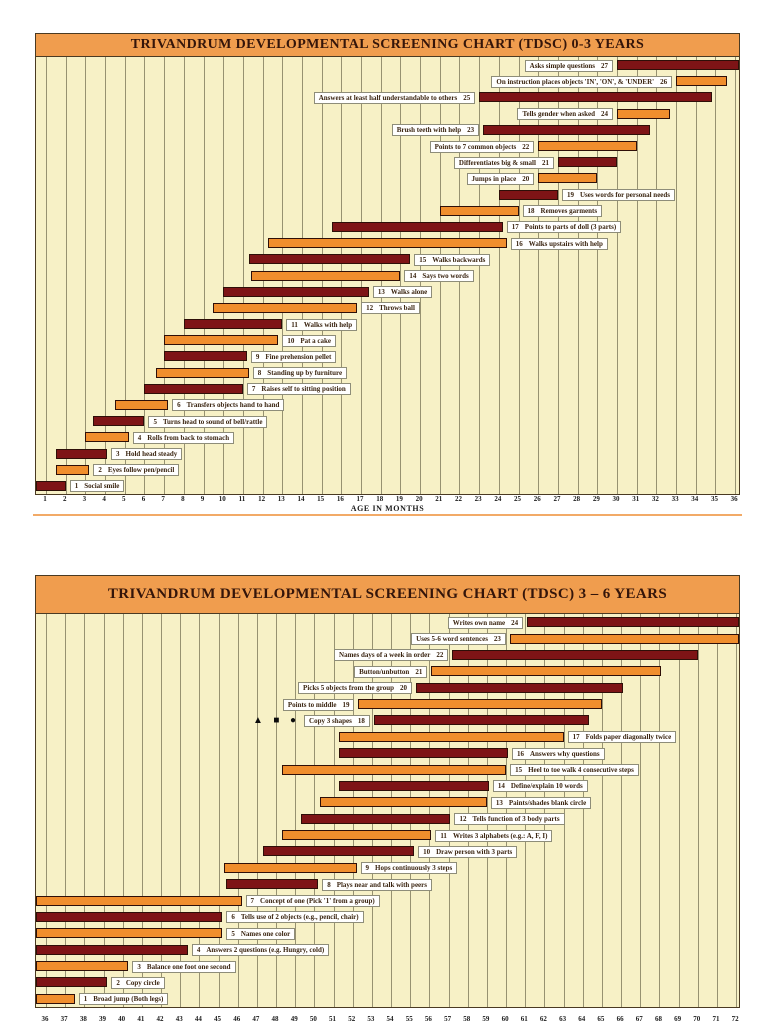  What do you see at coordinates (582, 1019) in the screenshot?
I see `axis-tick-label: 64` at bounding box center [582, 1019].